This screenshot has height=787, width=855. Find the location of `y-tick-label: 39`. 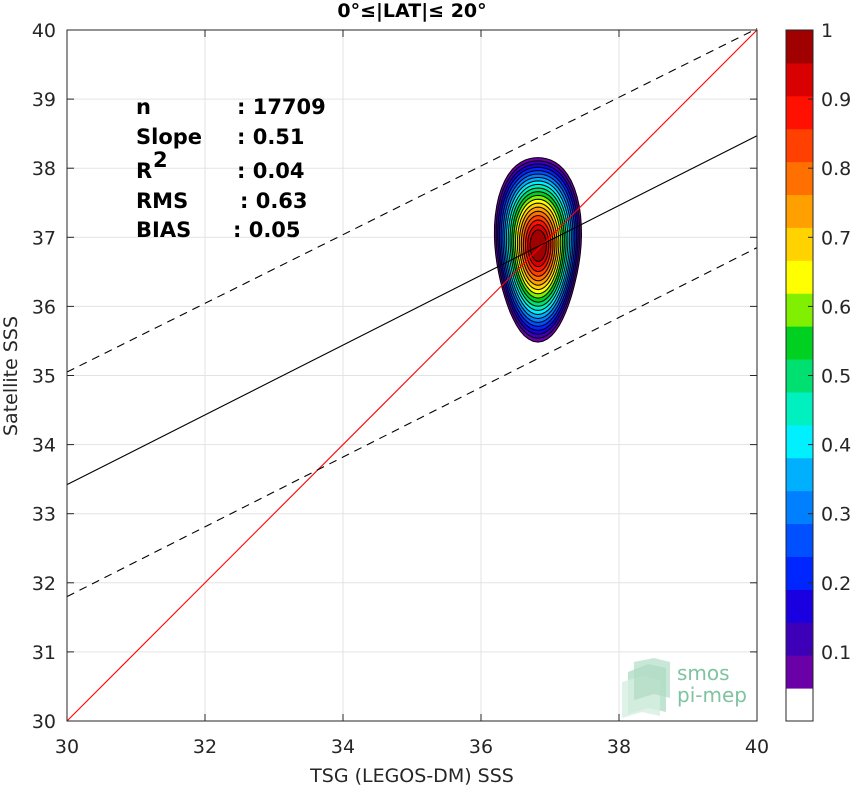

y-tick-label: 39 is located at coordinates (44, 100).